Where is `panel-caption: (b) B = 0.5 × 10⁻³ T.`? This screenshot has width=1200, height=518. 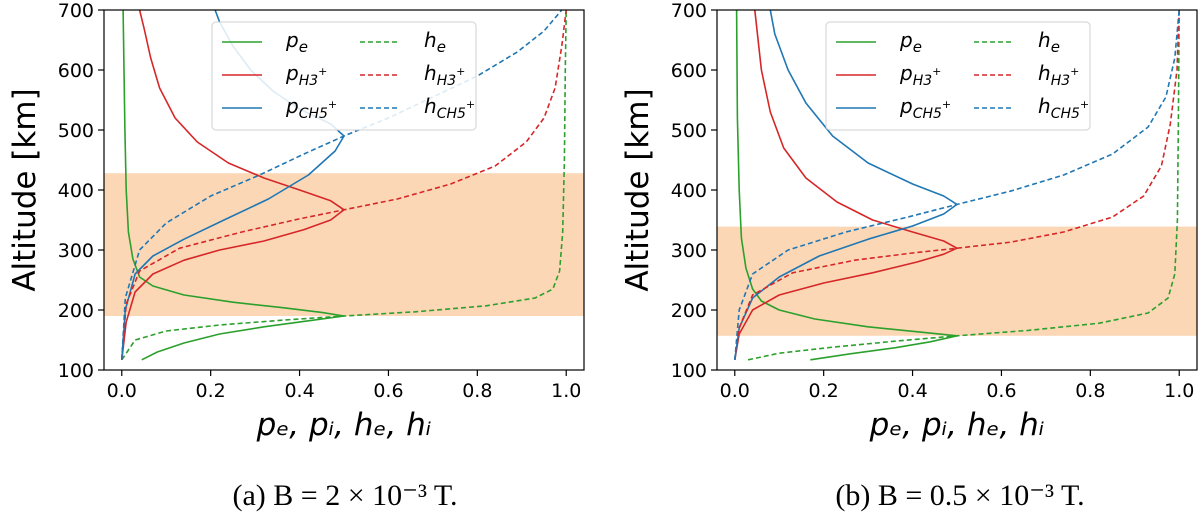
panel-caption: (b) B = 0.5 × 10⁻³ T. is located at coordinates (959, 495).